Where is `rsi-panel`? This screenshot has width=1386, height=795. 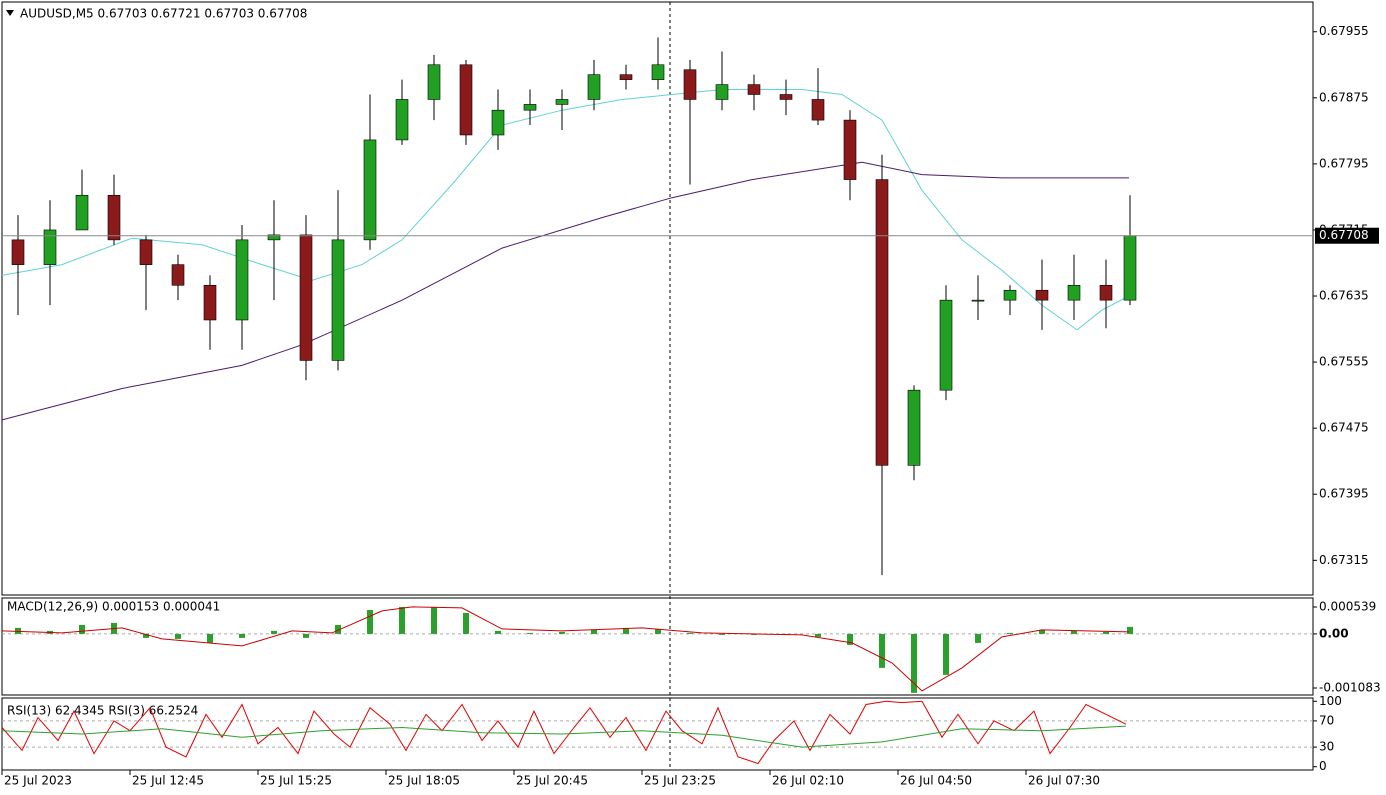 rsi-panel is located at coordinates (657, 734).